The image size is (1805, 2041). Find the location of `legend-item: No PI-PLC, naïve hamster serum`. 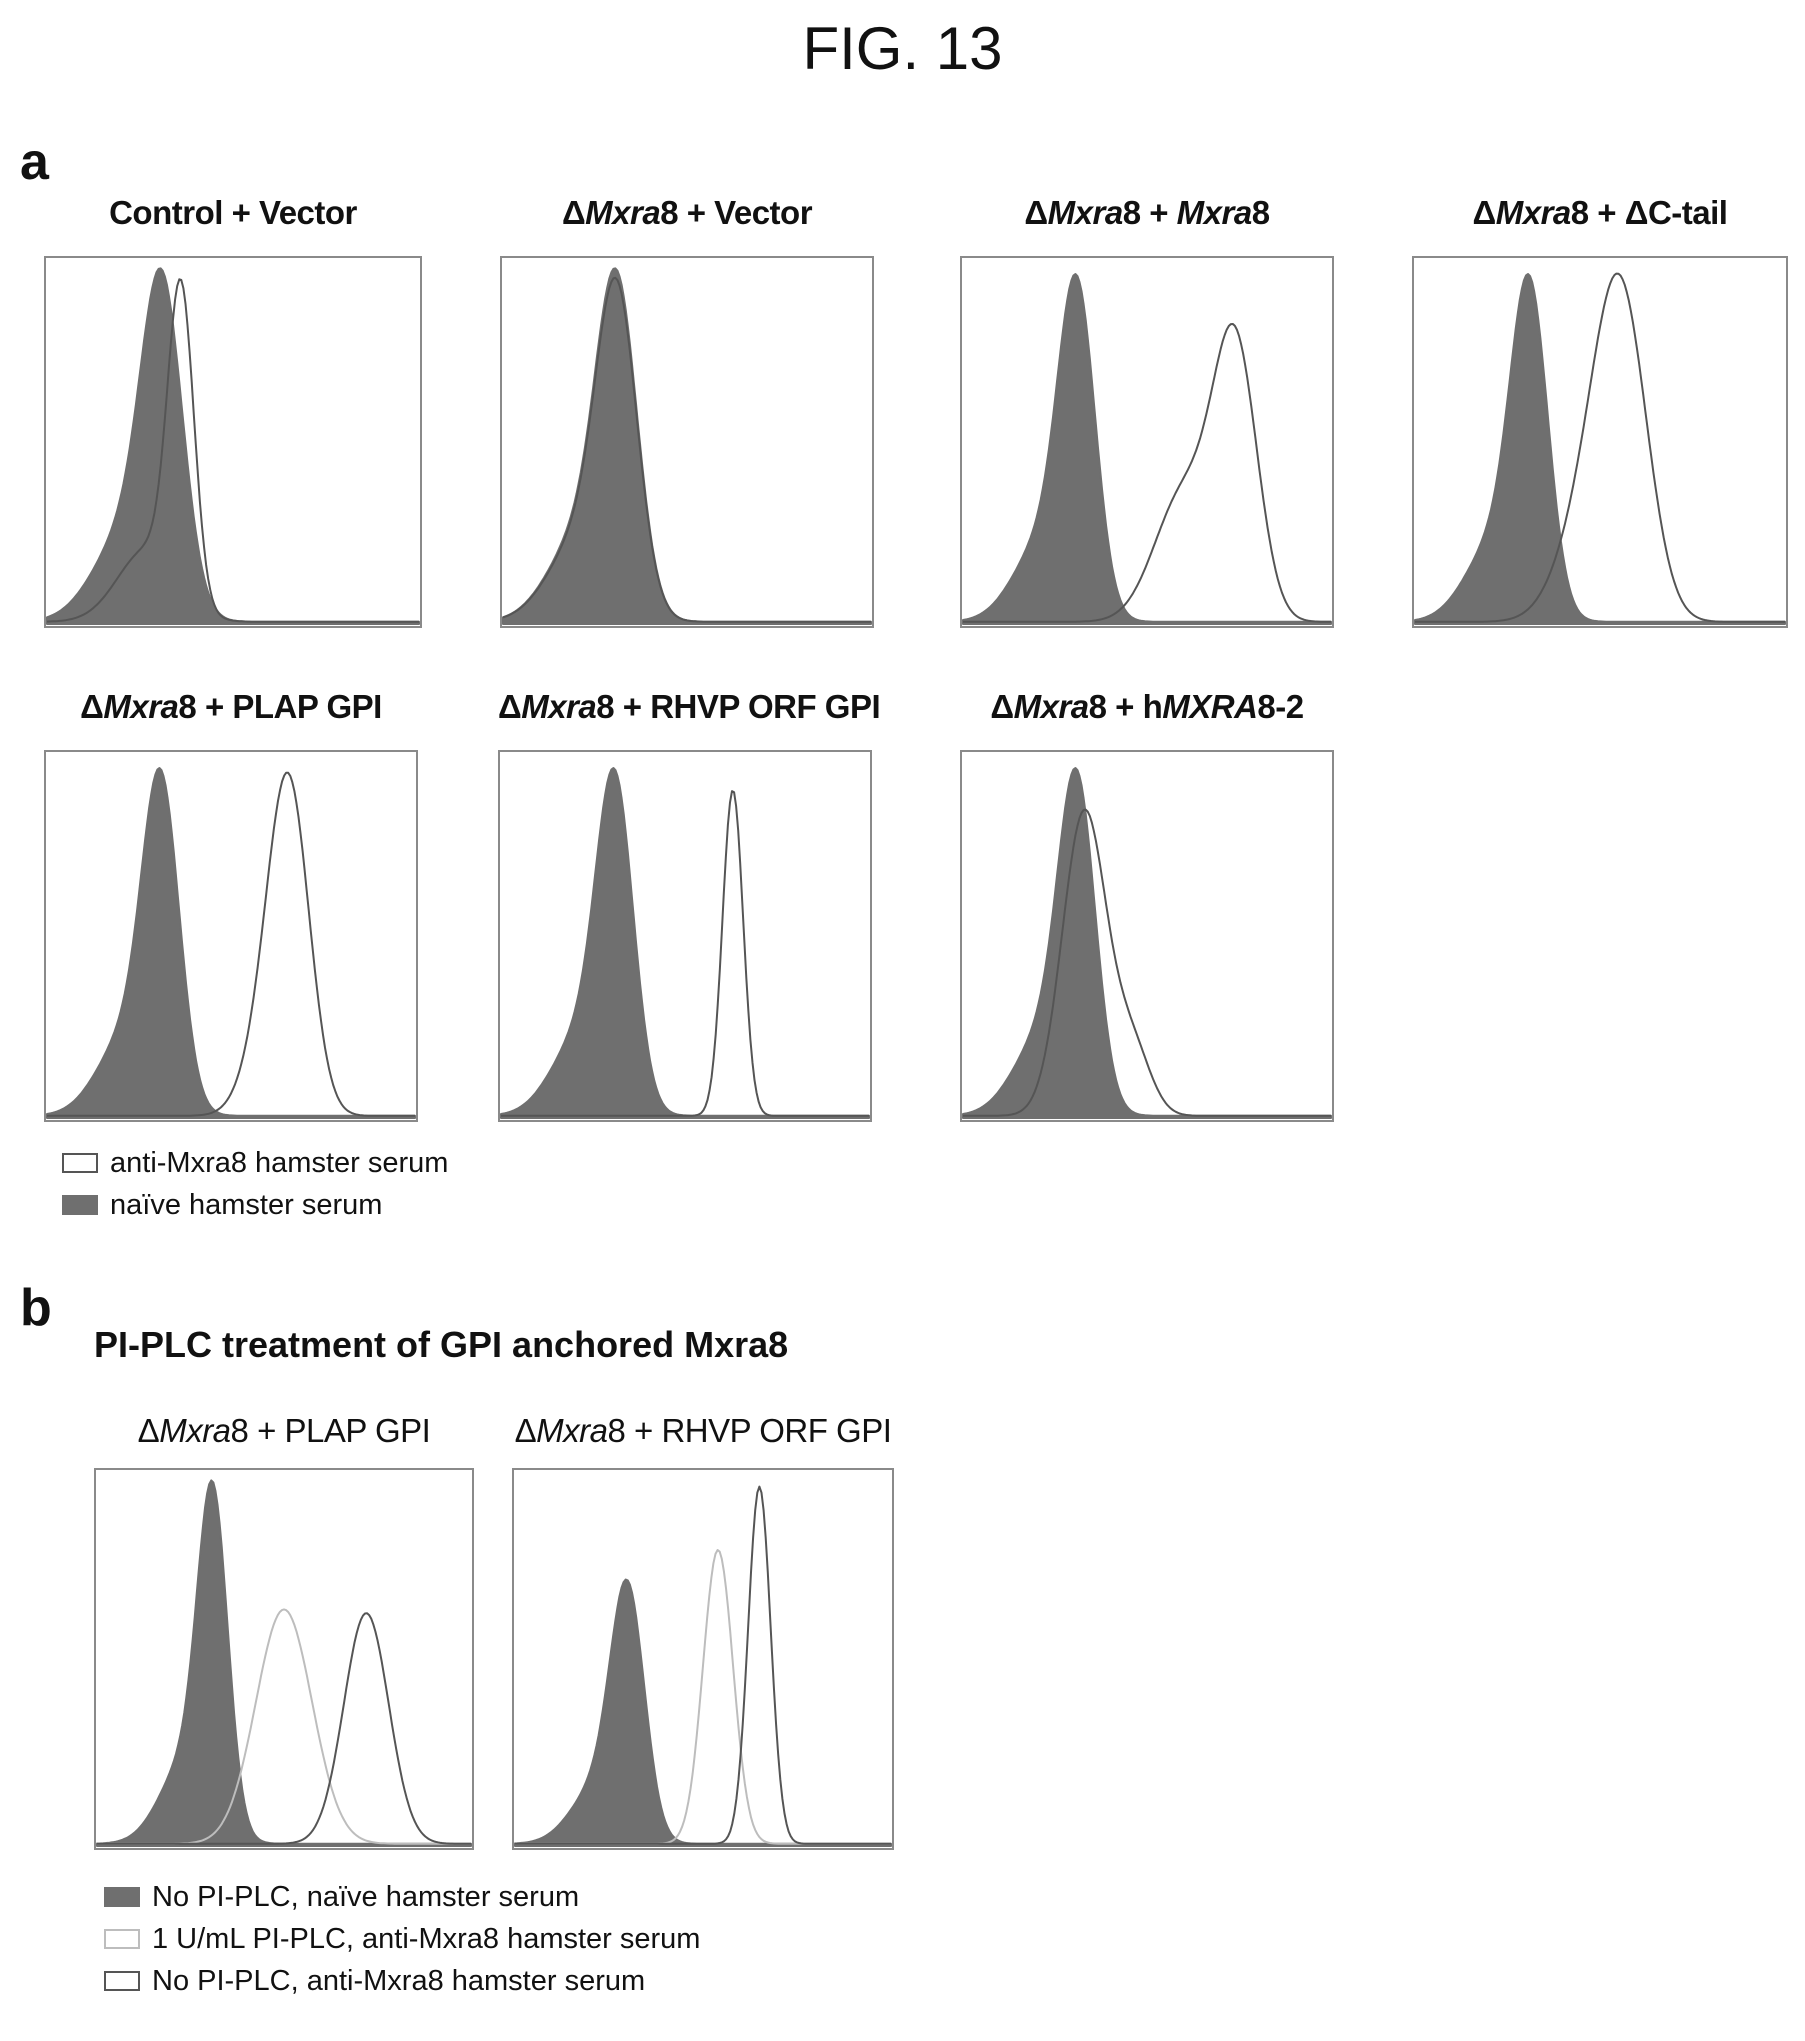

legend-item: No PI-PLC, naïve hamster serum is located at coordinates (402, 1897).